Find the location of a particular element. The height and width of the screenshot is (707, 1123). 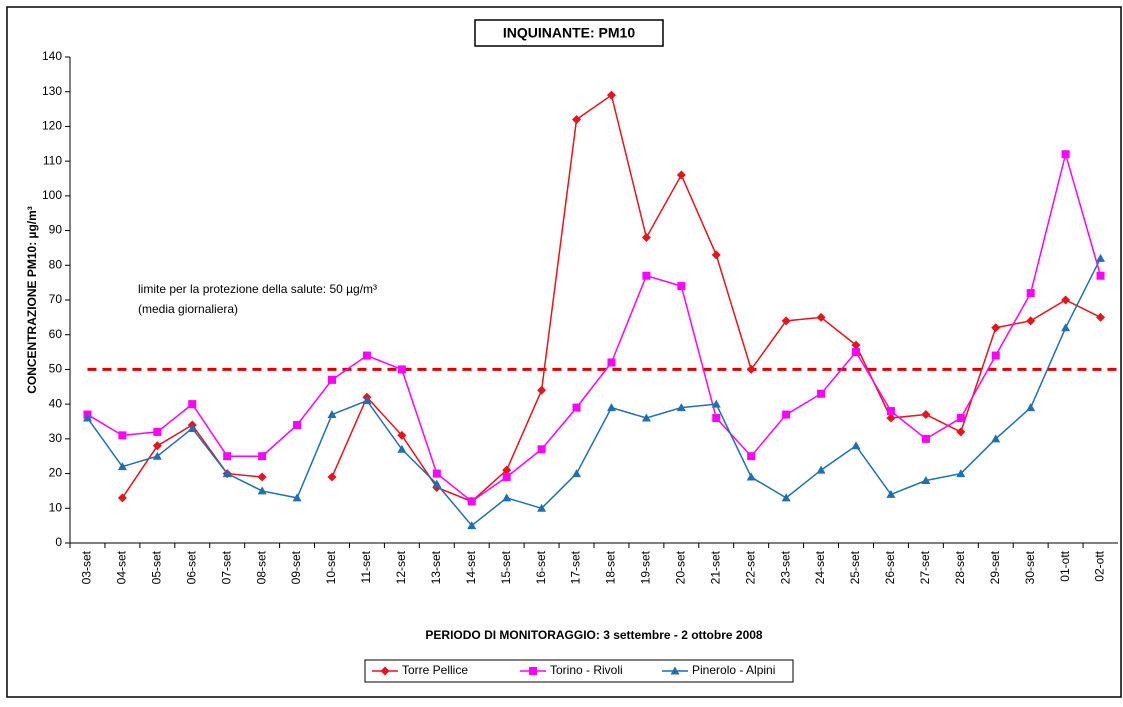

y-tick-label: 140 is located at coordinates (52, 56).